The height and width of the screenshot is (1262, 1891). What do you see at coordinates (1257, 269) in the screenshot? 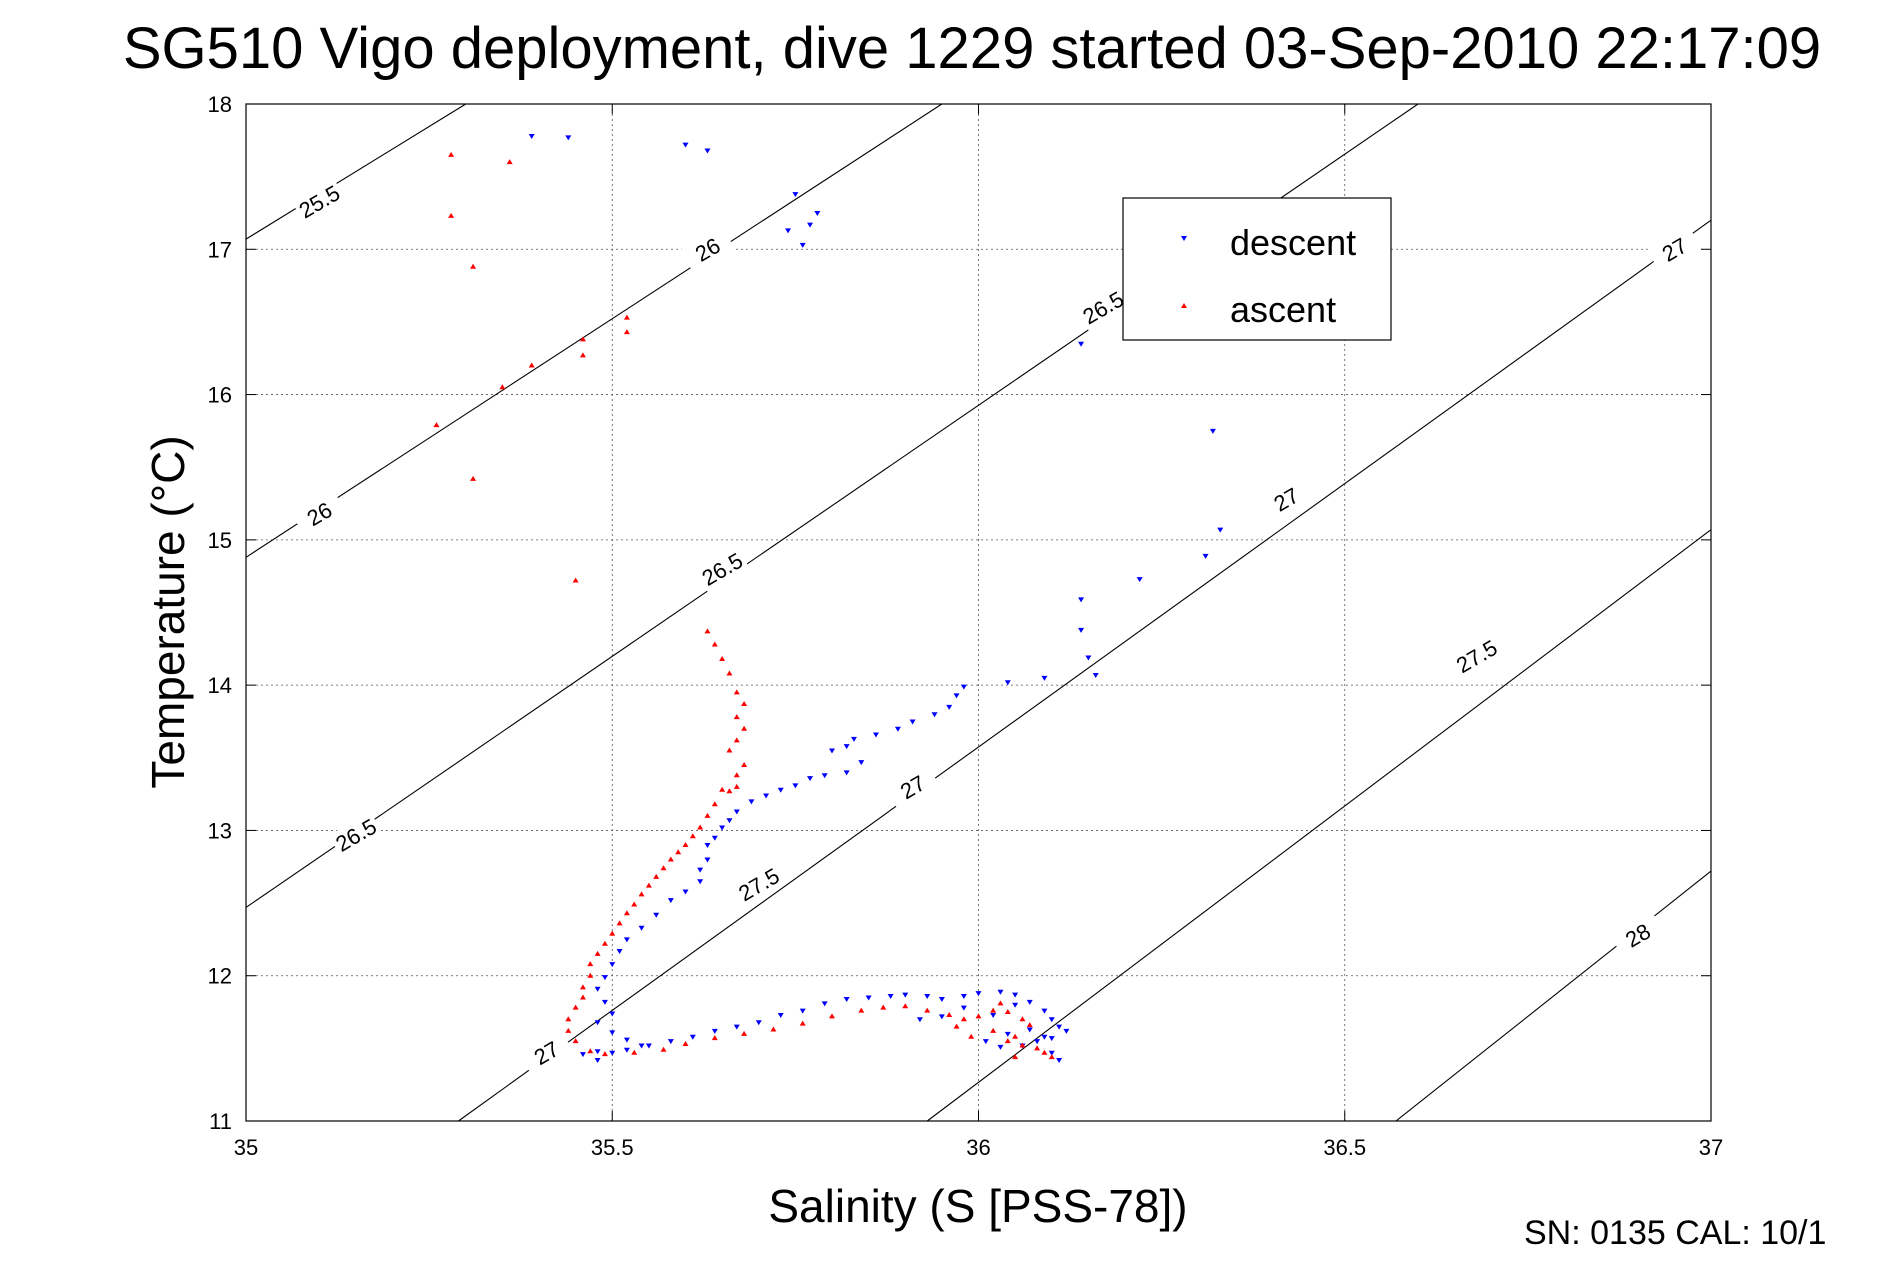
I see `legend-box` at bounding box center [1257, 269].